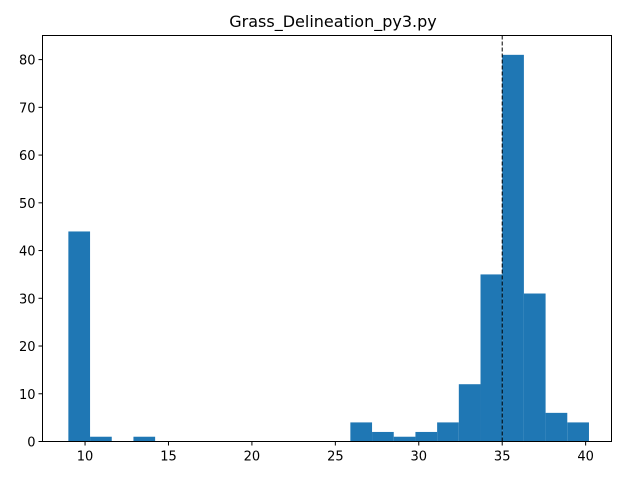 The image size is (640, 480). Describe the element at coordinates (27, 395) in the screenshot. I see `y-tick-label: 10` at that location.